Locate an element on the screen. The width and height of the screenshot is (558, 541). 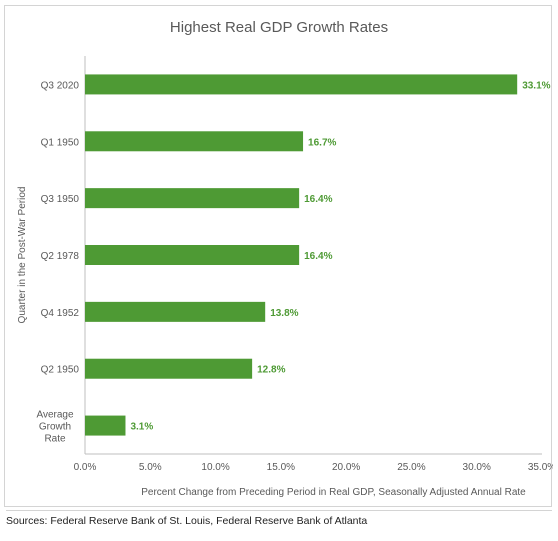
y-axis-title: Quarter in the Post-War Period is located at coordinates (22, 255).